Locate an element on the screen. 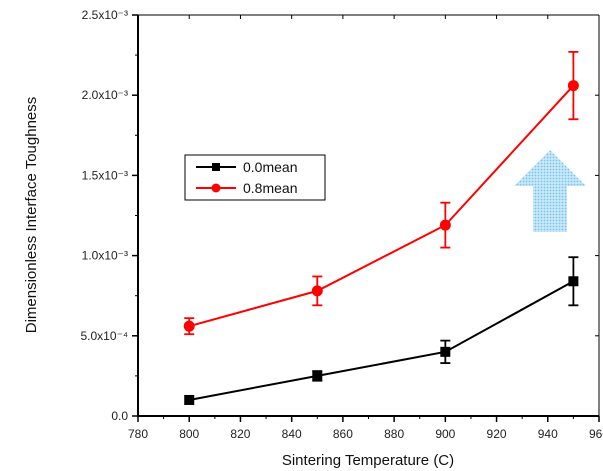  x-axis-title: Sintering Temperature (C) is located at coordinates (368, 460).